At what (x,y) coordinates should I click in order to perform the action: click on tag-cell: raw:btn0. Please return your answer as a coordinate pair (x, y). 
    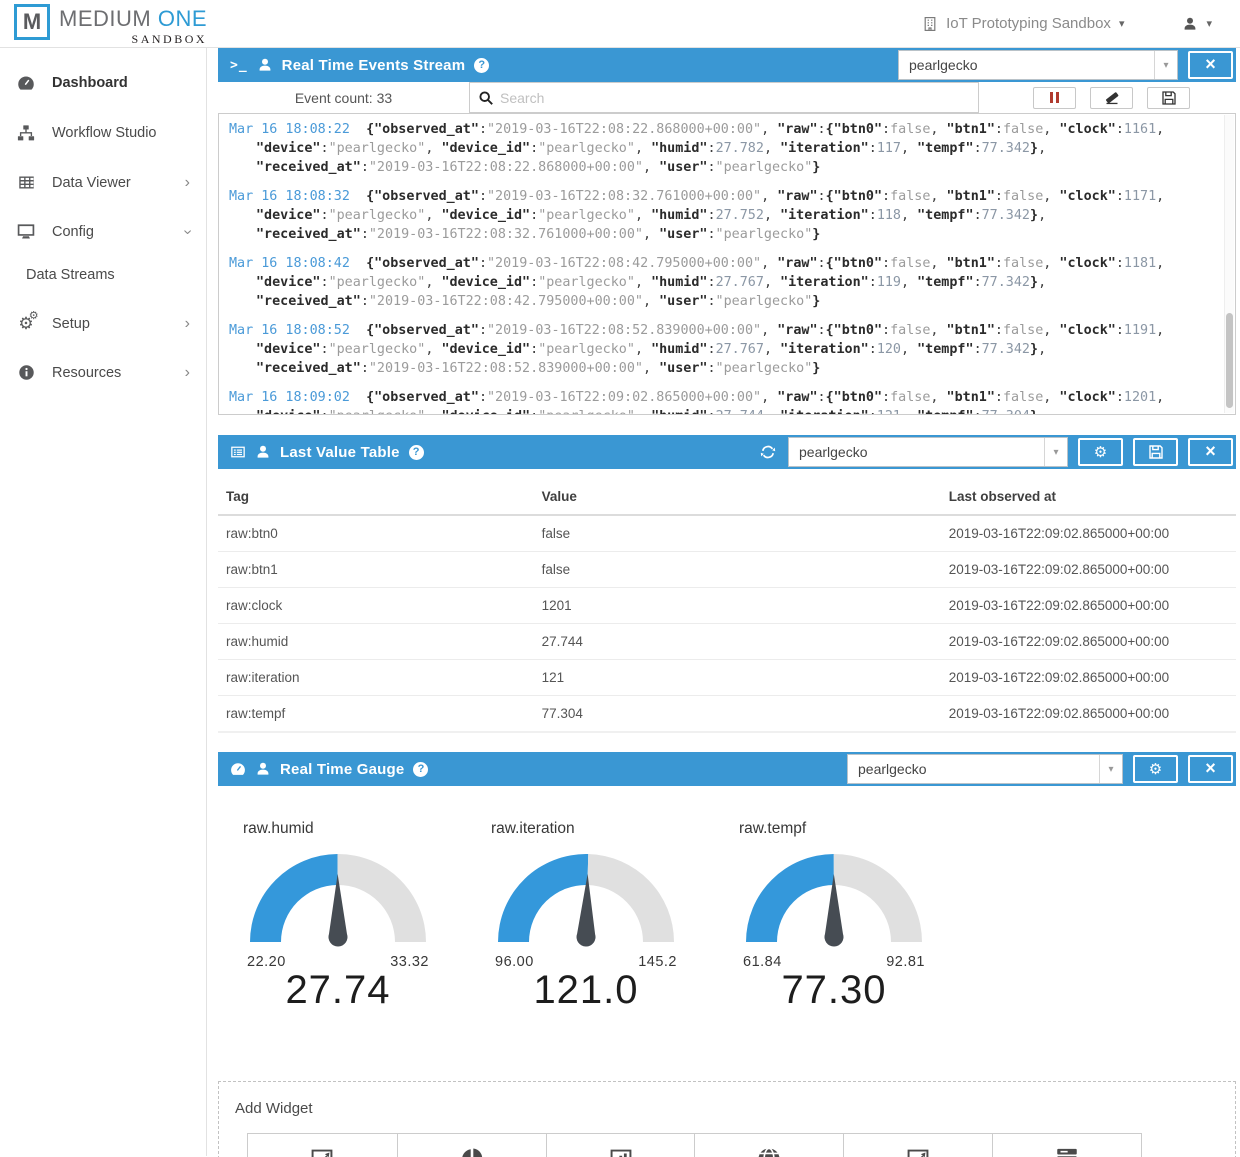
    Looking at the image, I should click on (252, 533).